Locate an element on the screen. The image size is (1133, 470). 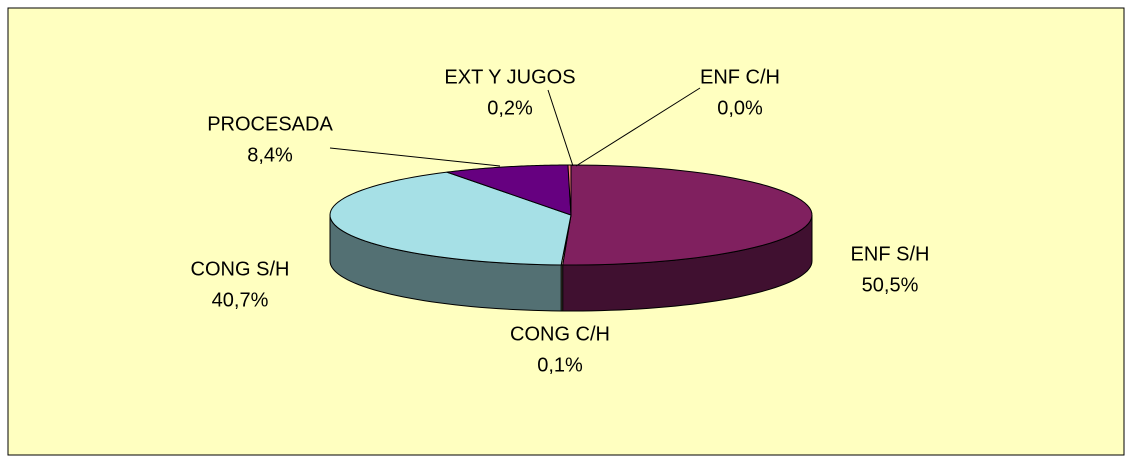
slice-value-label: 40,7% is located at coordinates (240, 300).